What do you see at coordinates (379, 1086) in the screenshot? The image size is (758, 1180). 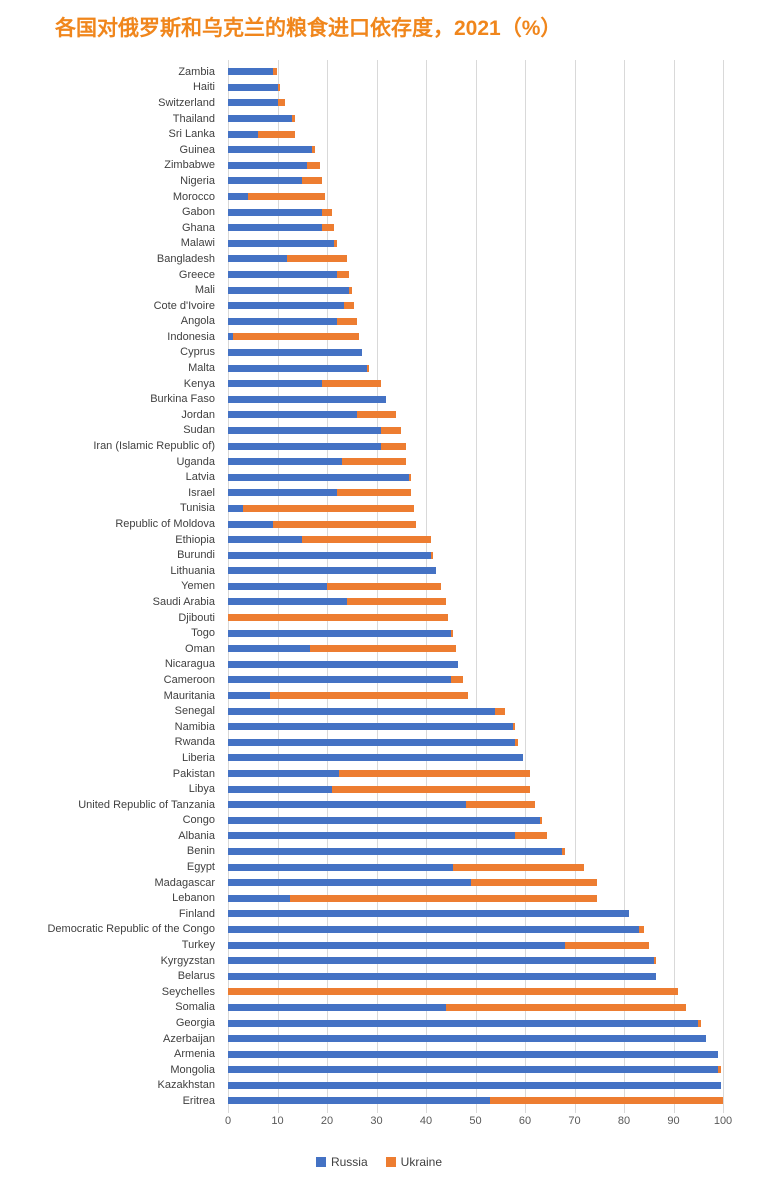 I see `chart-row: Kazakhstan` at bounding box center [379, 1086].